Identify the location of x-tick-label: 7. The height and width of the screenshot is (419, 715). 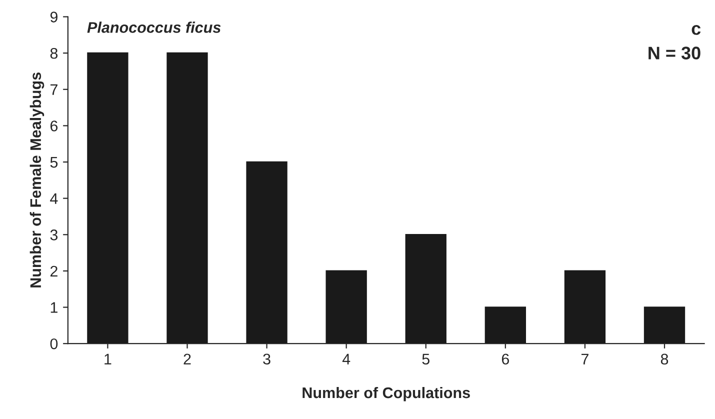
(584, 359).